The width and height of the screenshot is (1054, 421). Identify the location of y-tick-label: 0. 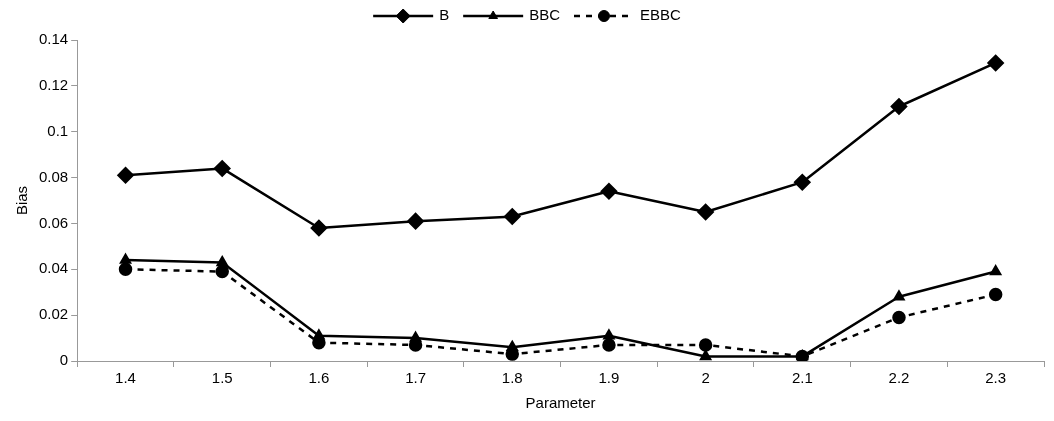
(64, 360).